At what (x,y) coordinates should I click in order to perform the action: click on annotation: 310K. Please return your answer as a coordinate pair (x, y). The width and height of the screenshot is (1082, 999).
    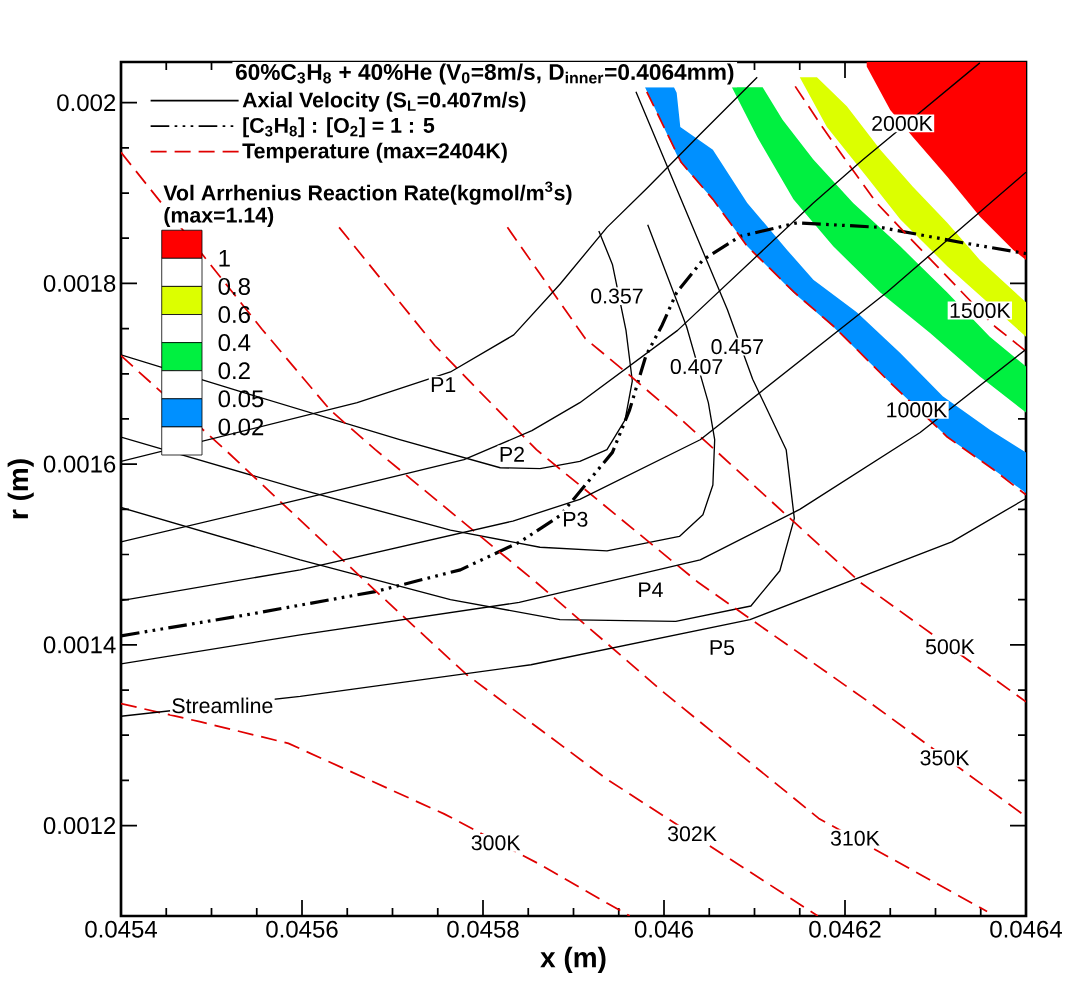
    Looking at the image, I should click on (855, 838).